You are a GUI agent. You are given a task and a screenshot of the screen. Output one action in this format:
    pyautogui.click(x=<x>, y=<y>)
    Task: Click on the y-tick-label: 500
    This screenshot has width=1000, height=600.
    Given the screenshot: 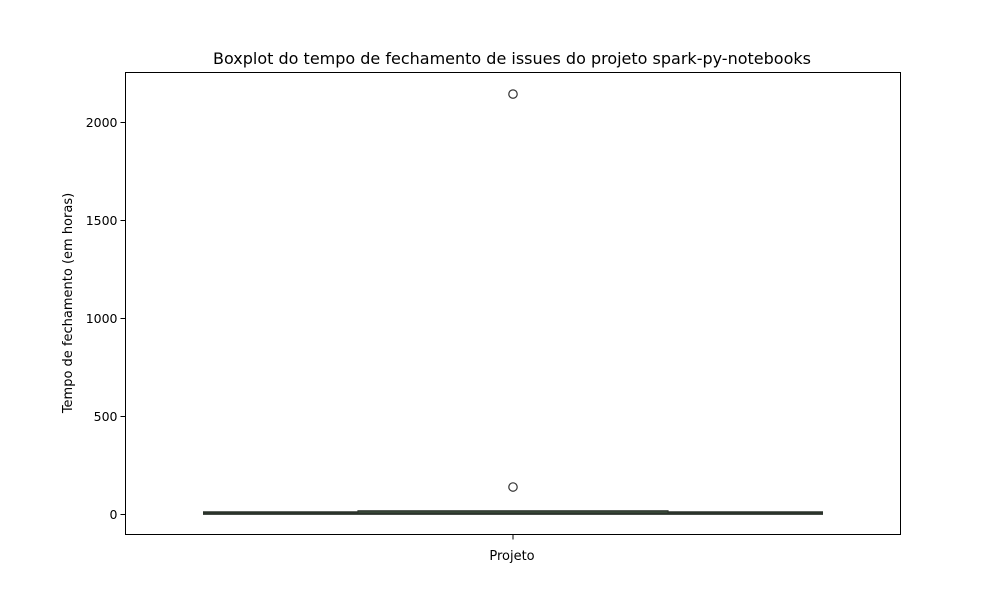 What is the action you would take?
    pyautogui.click(x=106, y=416)
    